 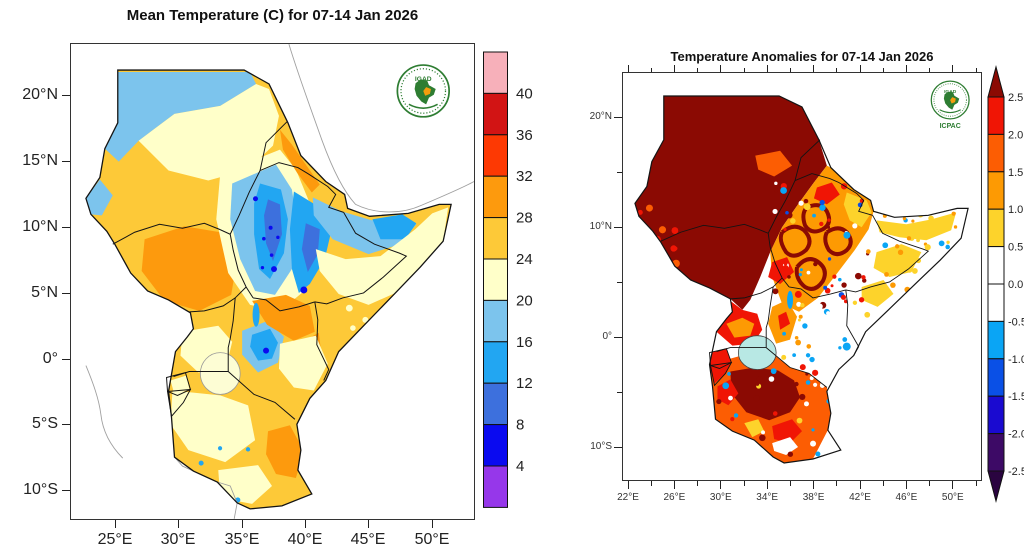 I want to click on colorbar-label: 28, so click(x=524, y=218).